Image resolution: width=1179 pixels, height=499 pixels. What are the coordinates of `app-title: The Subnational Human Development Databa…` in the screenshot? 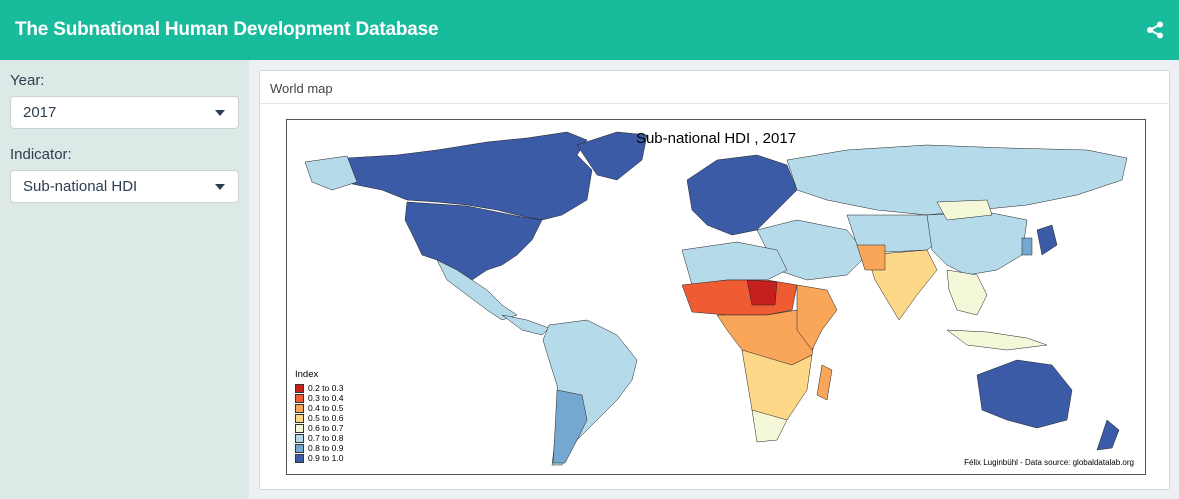 It's located at (227, 29).